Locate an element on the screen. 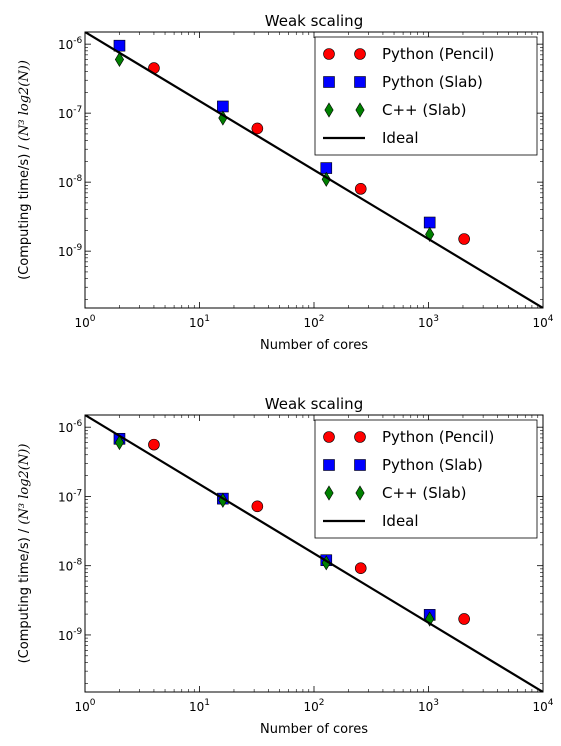 This screenshot has width=561, height=746. series-circle is located at coordinates (309, 531).